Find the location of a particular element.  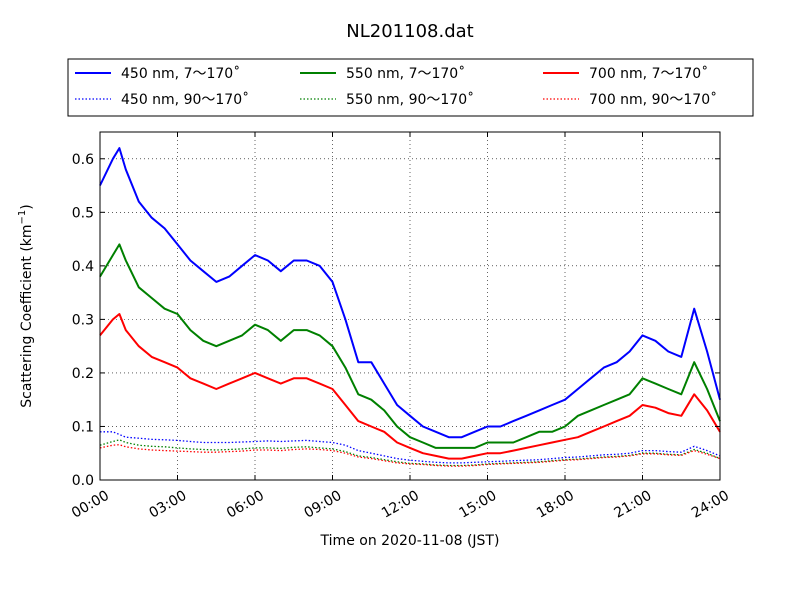

x-tick-label: 15:00 is located at coordinates (478, 505).